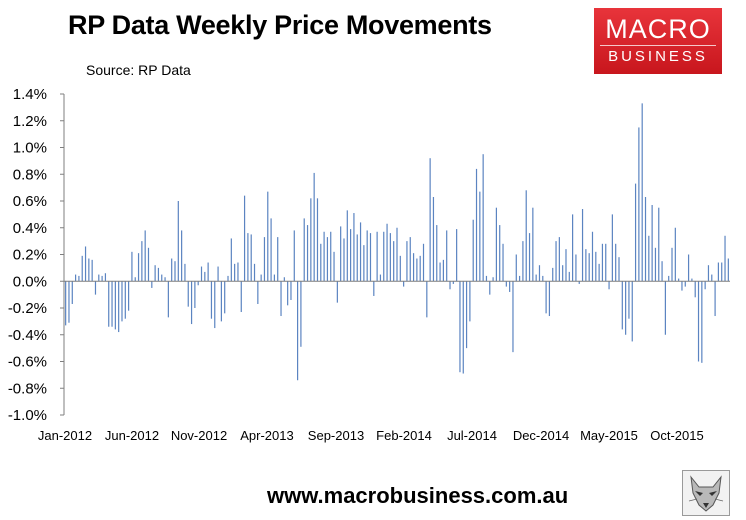 This screenshot has height=520, width=746. What do you see at coordinates (336, 435) in the screenshot?
I see `x-tick-label: Sep-2013` at bounding box center [336, 435].